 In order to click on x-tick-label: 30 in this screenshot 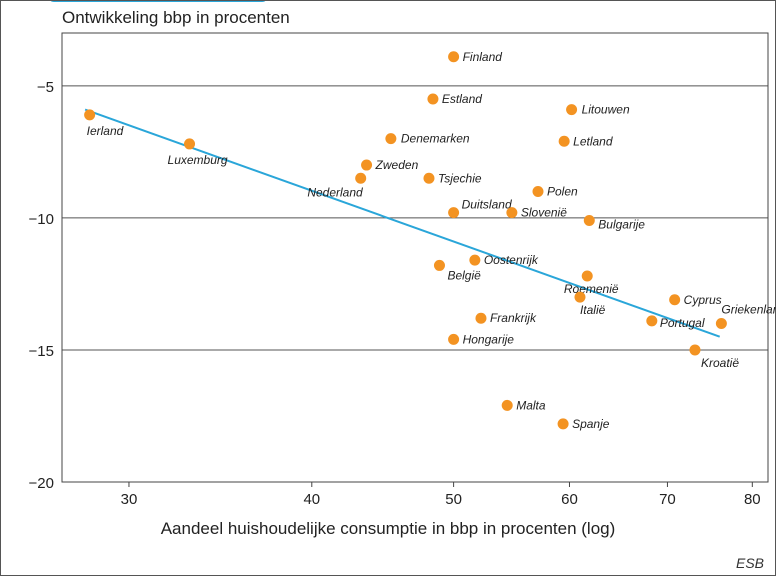, I will do `click(129, 499)`.